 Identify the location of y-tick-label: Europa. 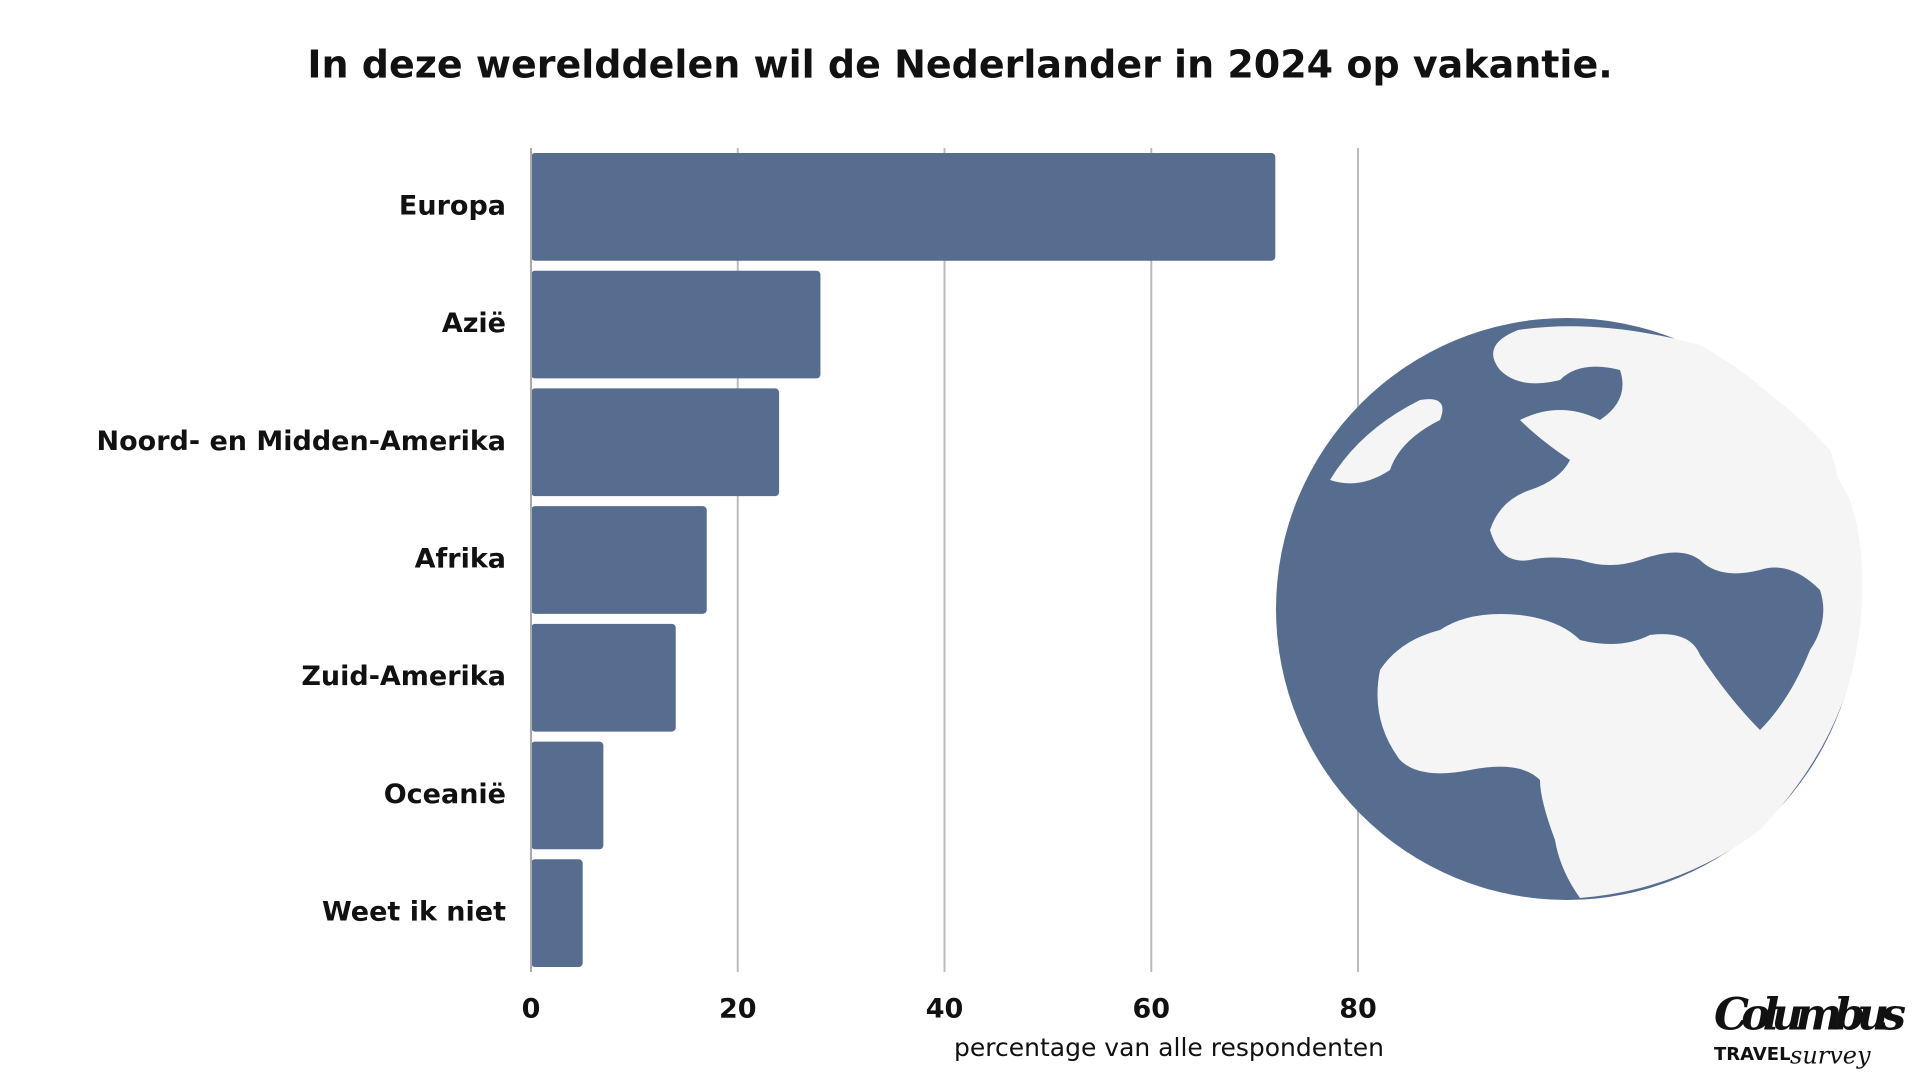
(452, 205).